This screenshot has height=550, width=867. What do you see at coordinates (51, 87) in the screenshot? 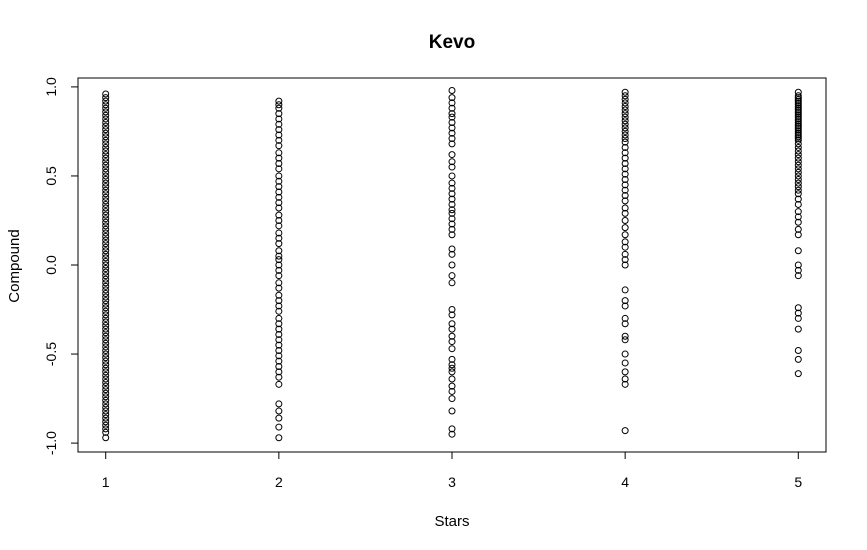
I see `y-tick-label: 1.0` at bounding box center [51, 87].